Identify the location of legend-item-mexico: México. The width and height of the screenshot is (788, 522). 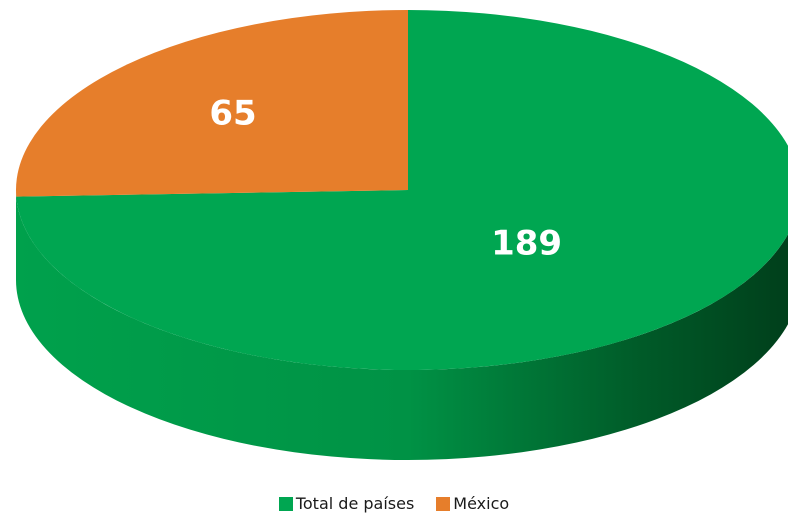
(472, 503).